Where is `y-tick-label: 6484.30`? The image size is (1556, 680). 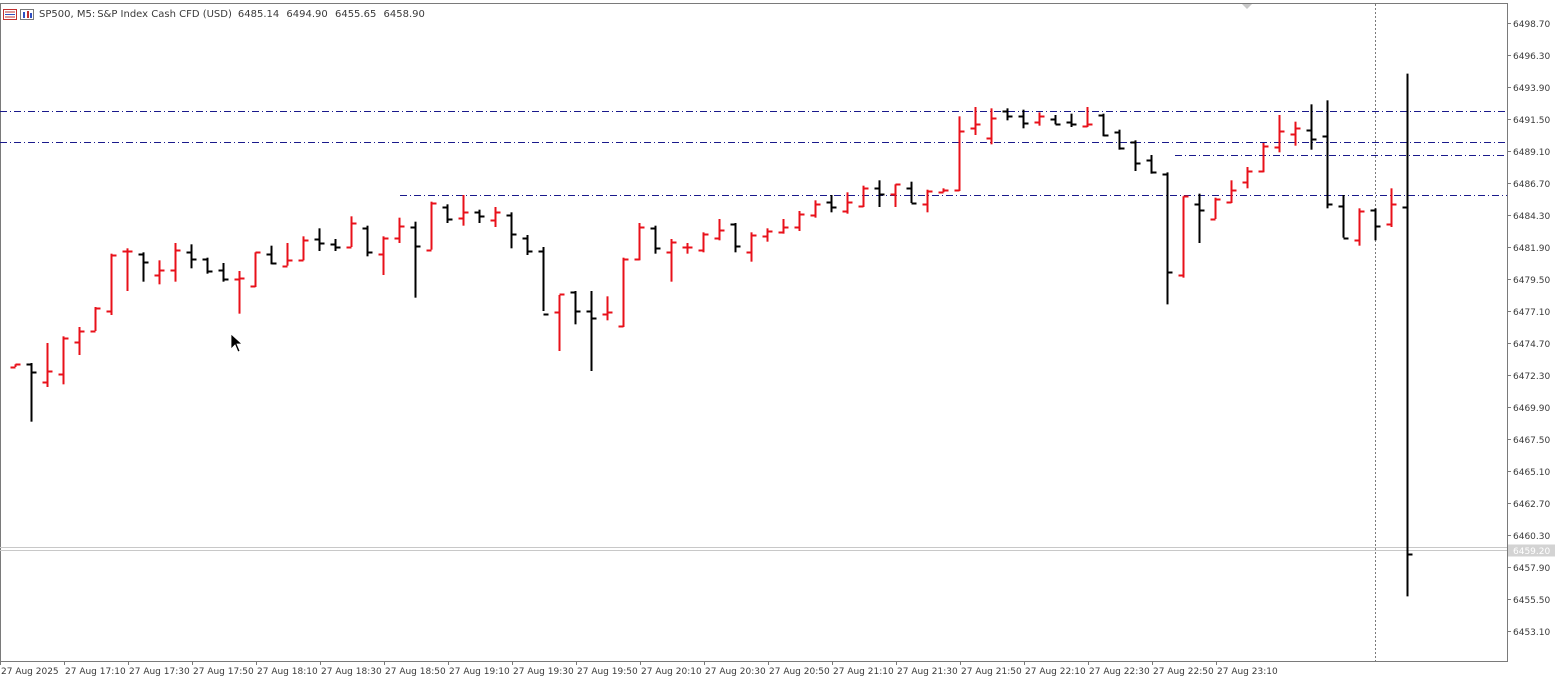 y-tick-label: 6484.30 is located at coordinates (1531, 217).